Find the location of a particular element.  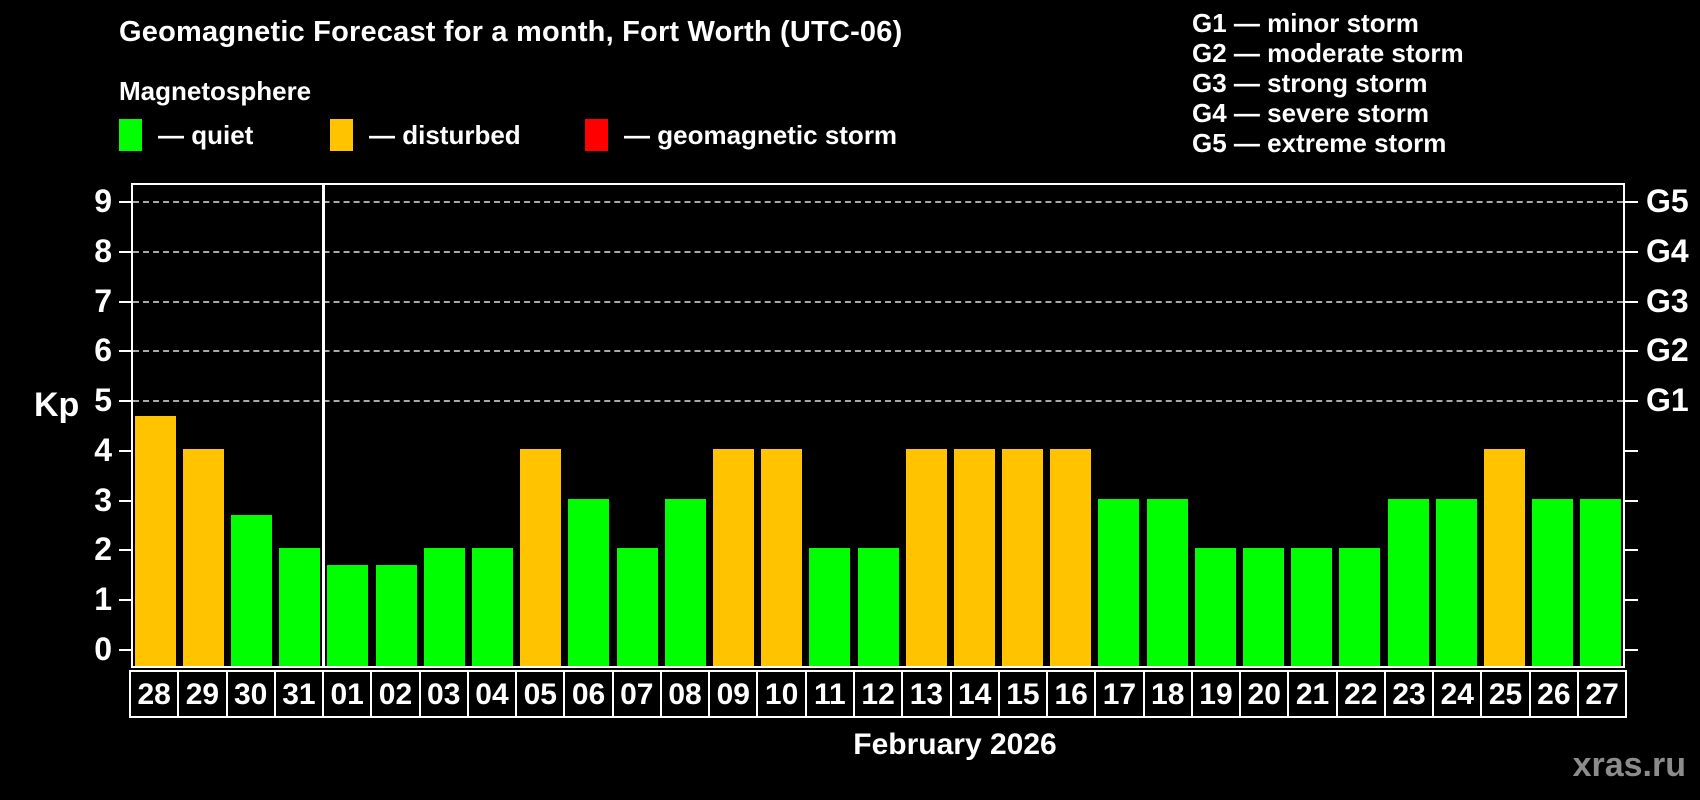

date-label-cell-21: 21 is located at coordinates (1312, 694).